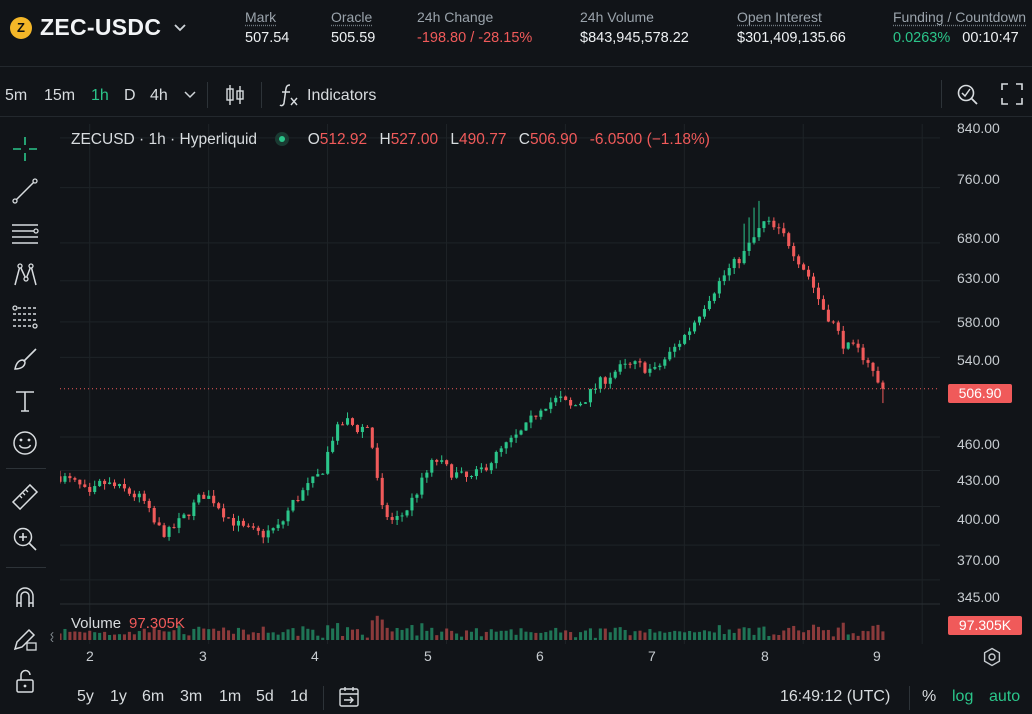 The width and height of the screenshot is (1032, 714). I want to click on smiley-icon, so click(25, 443).